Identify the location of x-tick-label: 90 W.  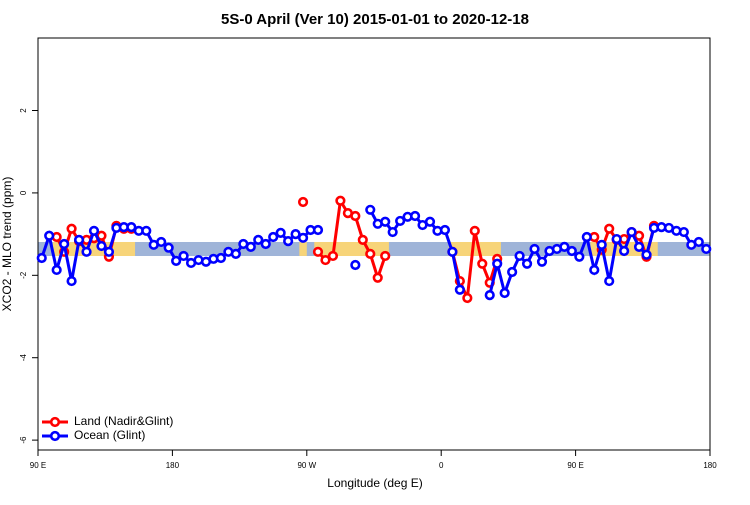
(306, 465).